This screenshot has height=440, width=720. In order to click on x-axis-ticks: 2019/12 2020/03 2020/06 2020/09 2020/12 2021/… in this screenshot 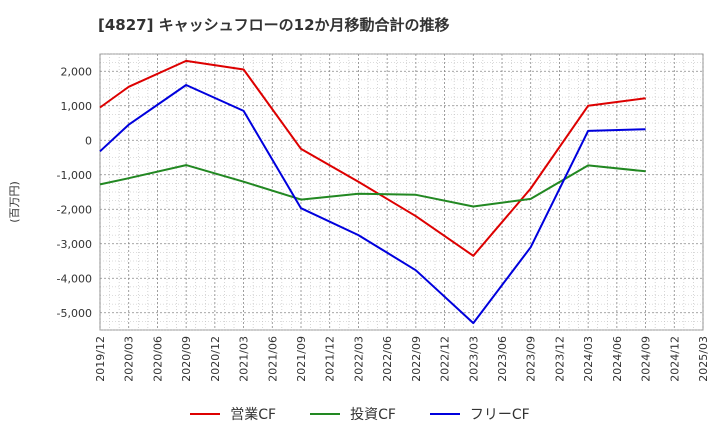, I will do `click(402, 359)`.